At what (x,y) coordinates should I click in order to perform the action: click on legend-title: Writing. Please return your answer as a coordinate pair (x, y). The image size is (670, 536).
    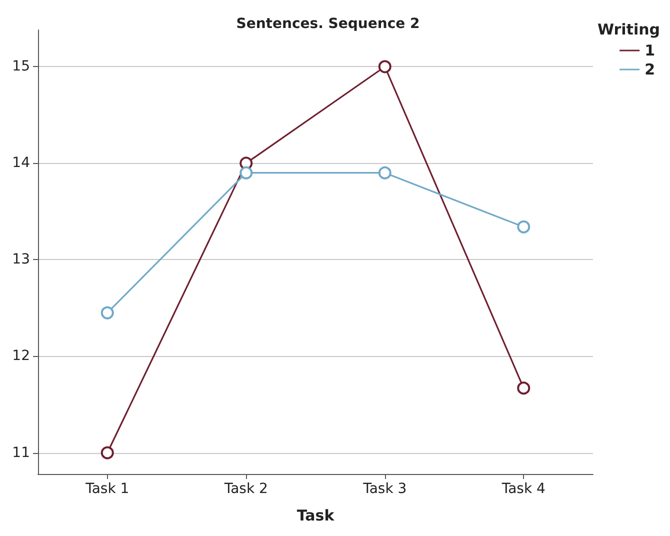
    Looking at the image, I should click on (628, 29).